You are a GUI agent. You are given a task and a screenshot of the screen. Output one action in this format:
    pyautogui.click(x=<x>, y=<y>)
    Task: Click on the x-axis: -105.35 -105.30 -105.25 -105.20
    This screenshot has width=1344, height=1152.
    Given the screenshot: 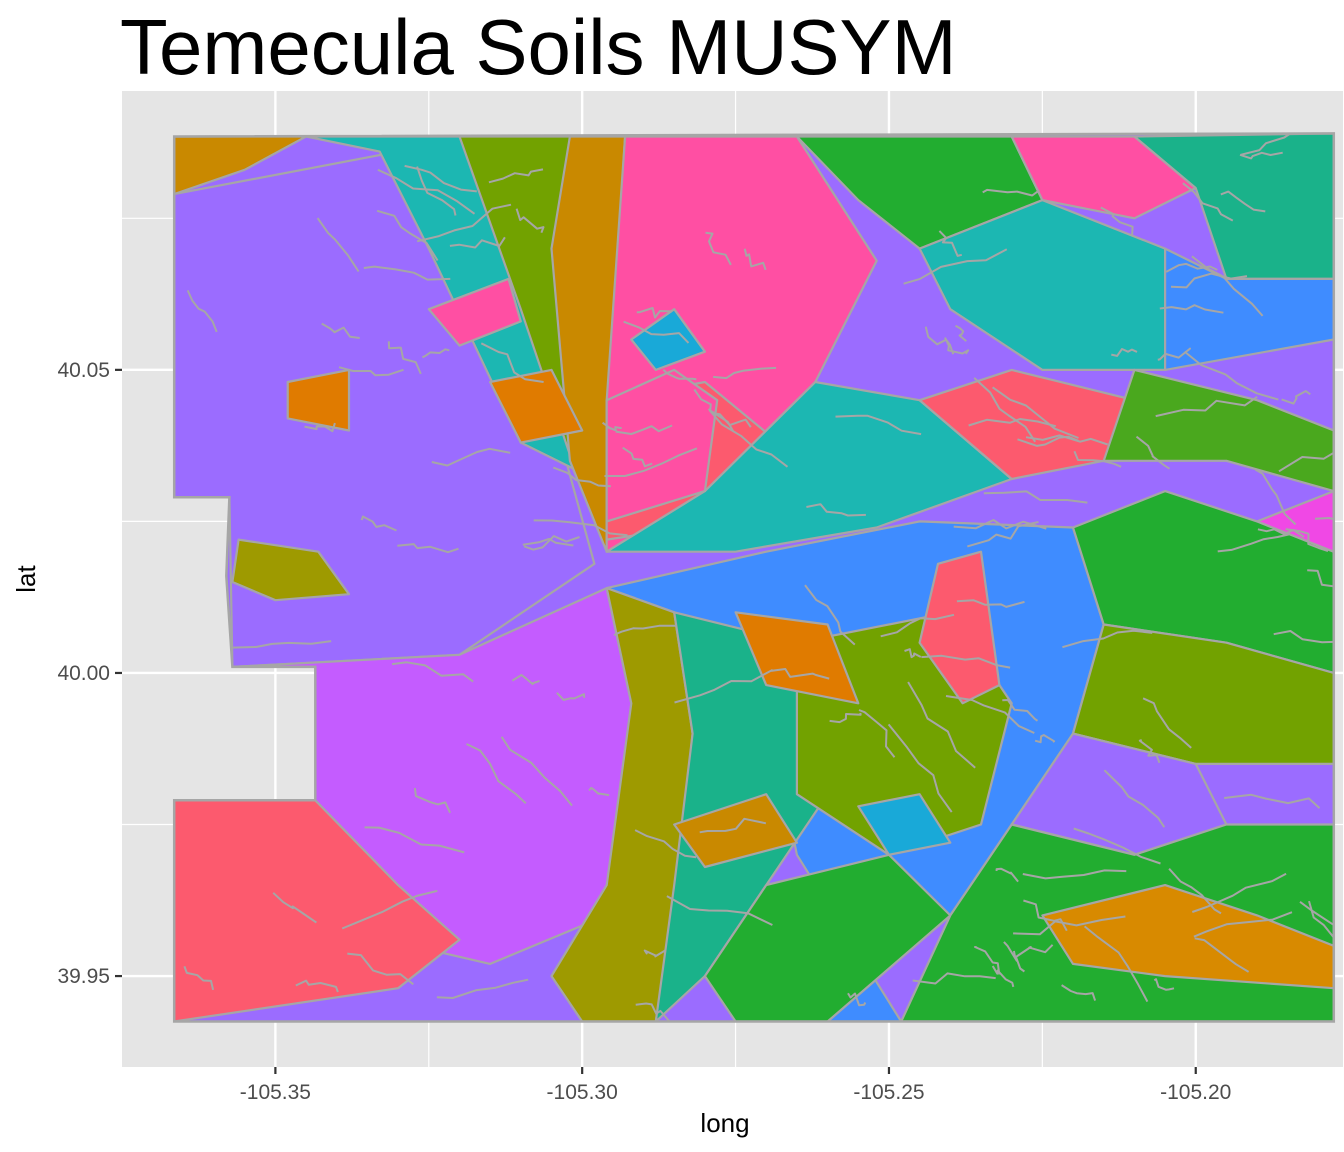 What is the action you would take?
    pyautogui.click(x=735, y=1085)
    